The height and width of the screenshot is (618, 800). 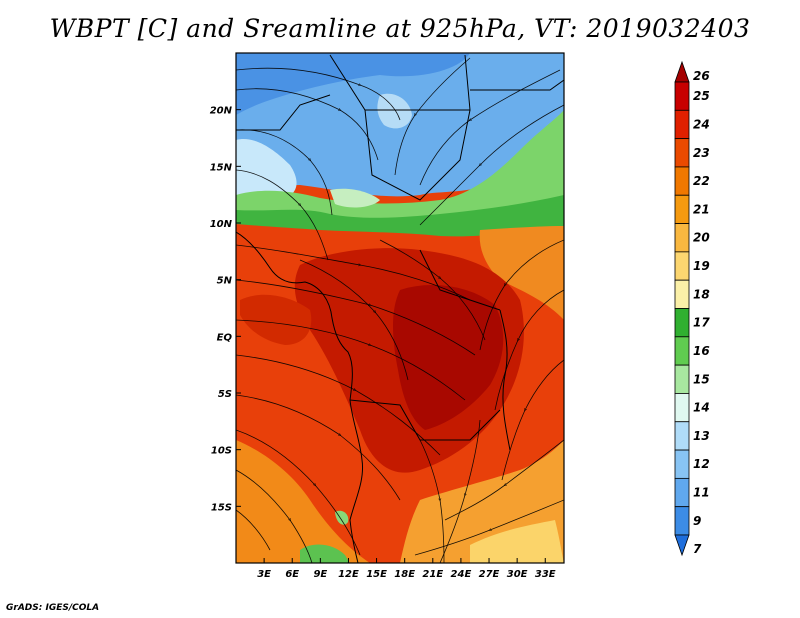 I want to click on lat-tick-label: 10N, so click(x=221, y=224).